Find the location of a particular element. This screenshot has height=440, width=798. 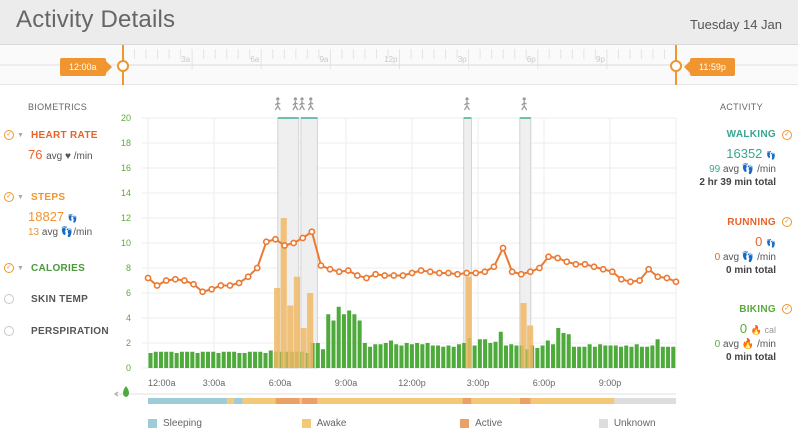

running-summary: RUNNING 0 👣 0 avg 👣 /min 0 min total is located at coordinates (721, 246).